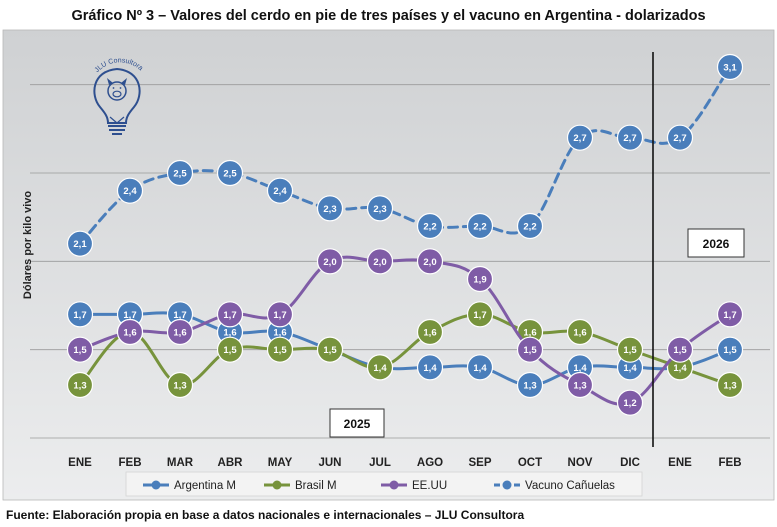  What do you see at coordinates (580, 463) in the screenshot?
I see `x-tick-label: NOV` at bounding box center [580, 463].